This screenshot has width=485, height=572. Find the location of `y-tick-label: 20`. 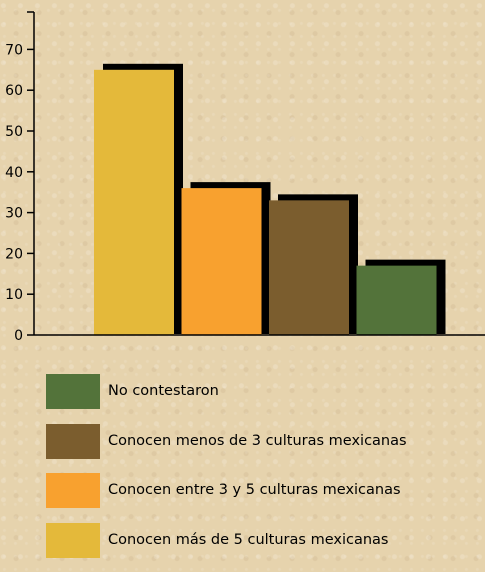

y-tick-label: 20 is located at coordinates (14, 254).